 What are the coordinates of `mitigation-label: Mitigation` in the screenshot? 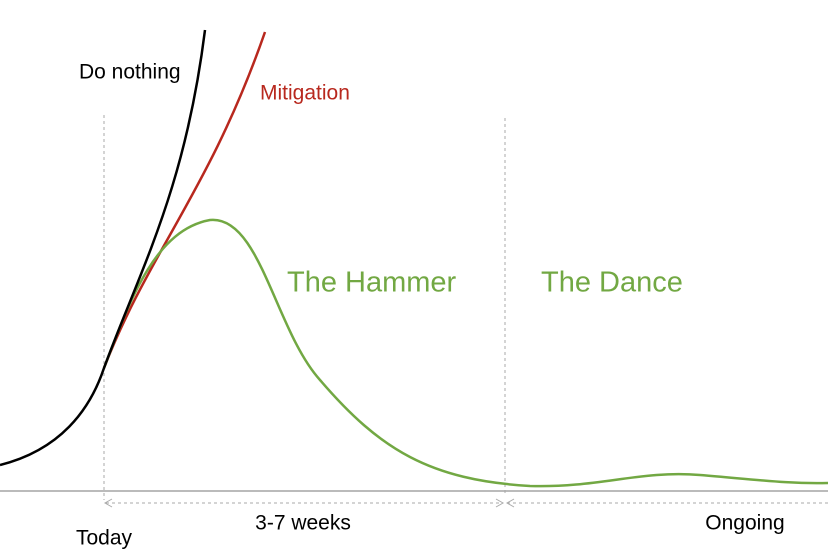 It's located at (305, 93).